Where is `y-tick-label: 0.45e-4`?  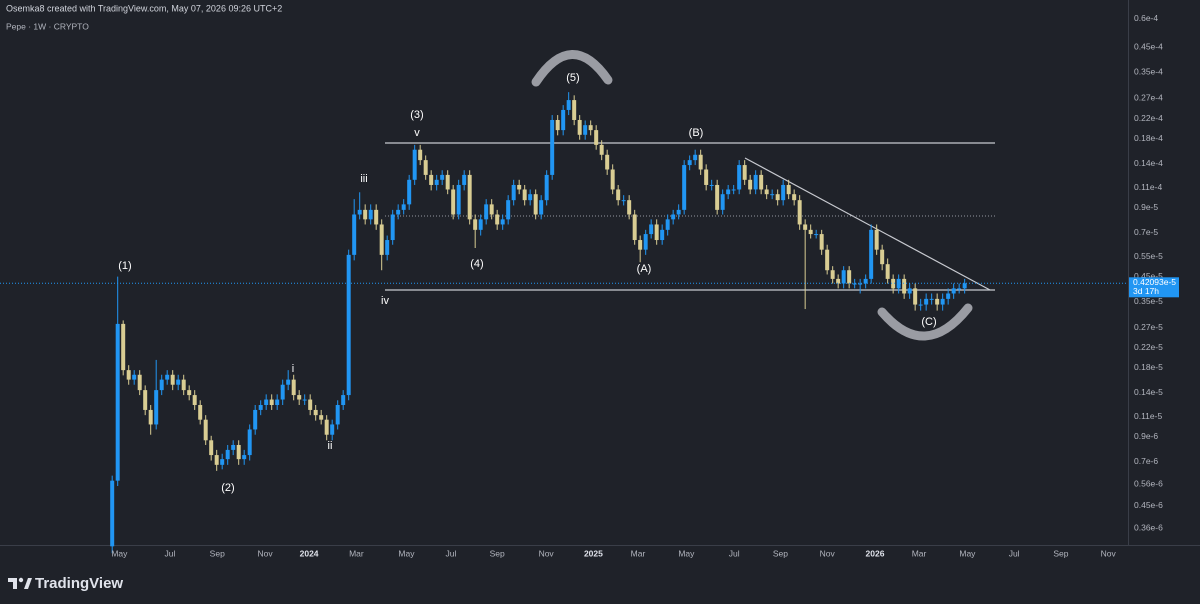 y-tick-label: 0.45e-4 is located at coordinates (1148, 47).